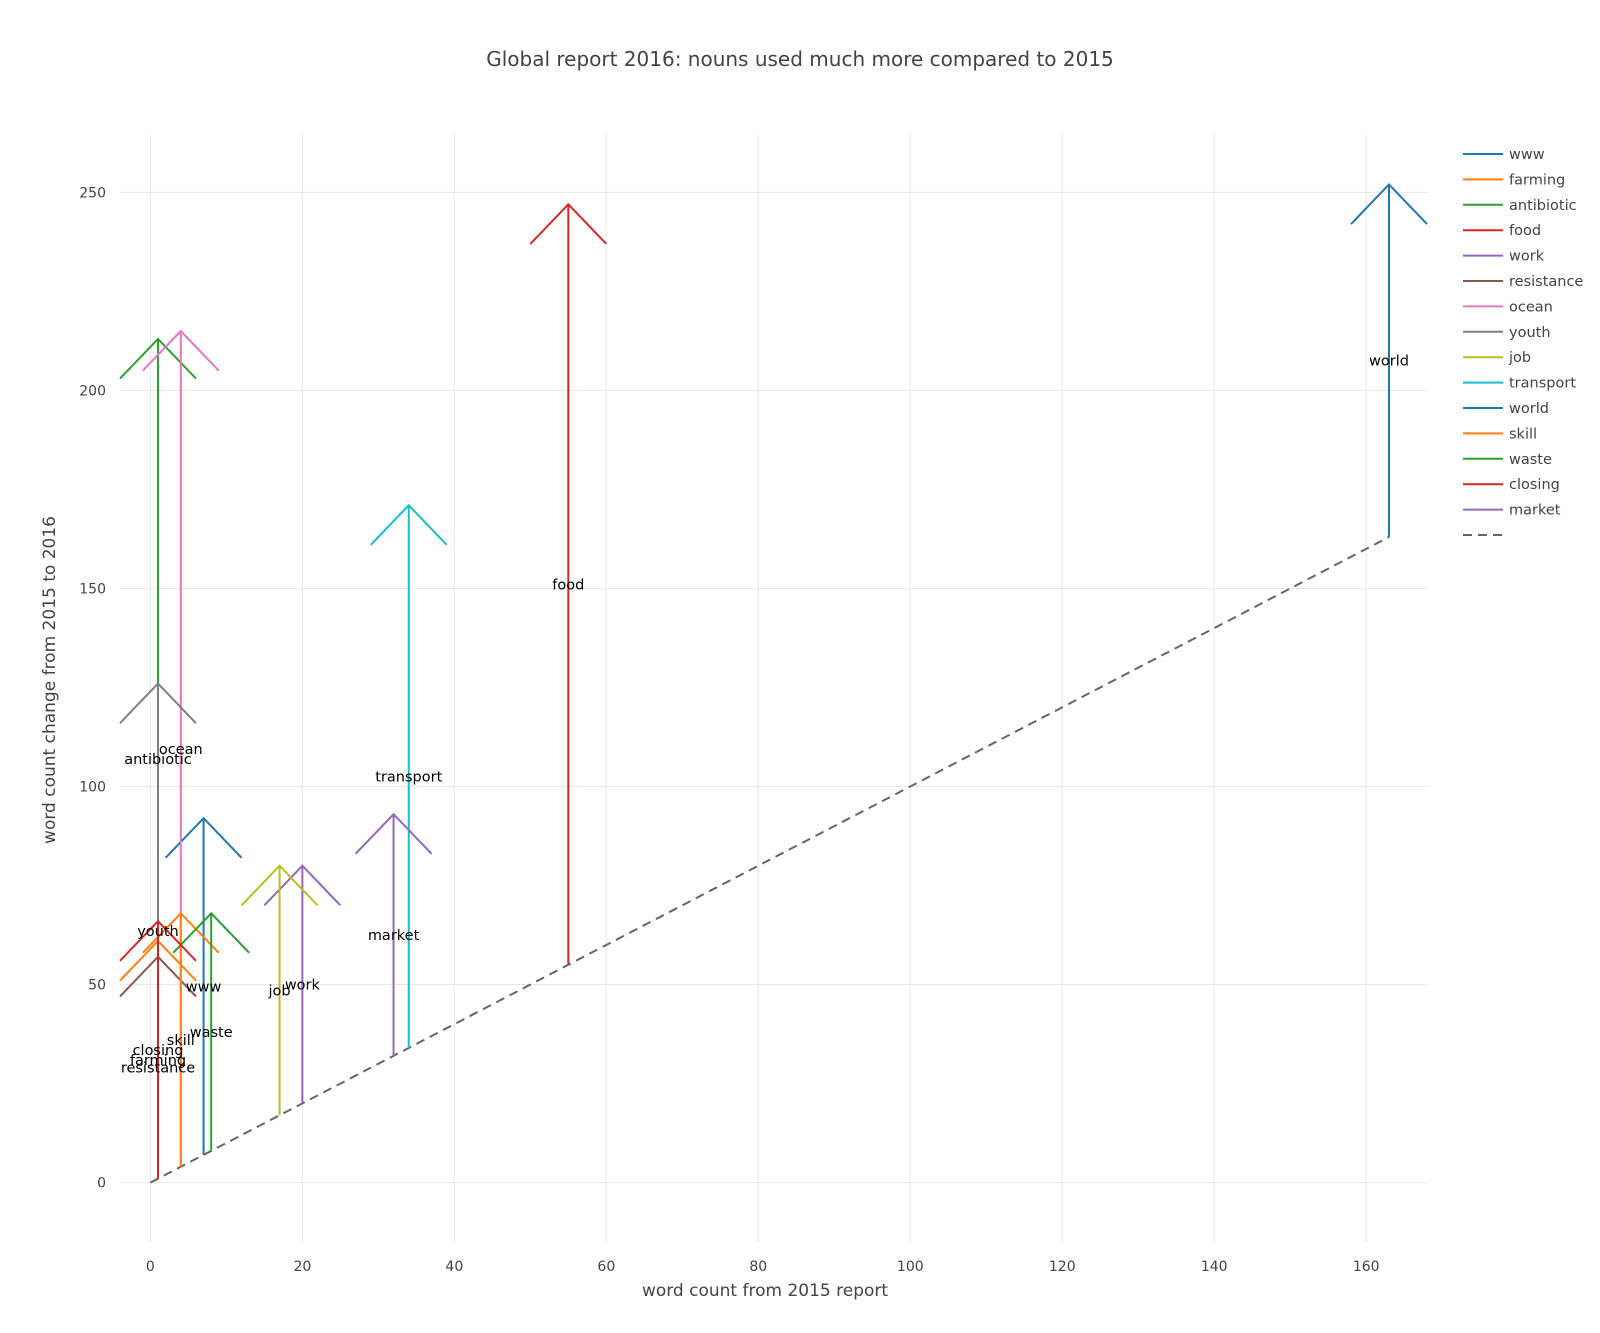  Describe the element at coordinates (1500, 434) in the screenshot. I see `legend-item-skill: skill` at that location.